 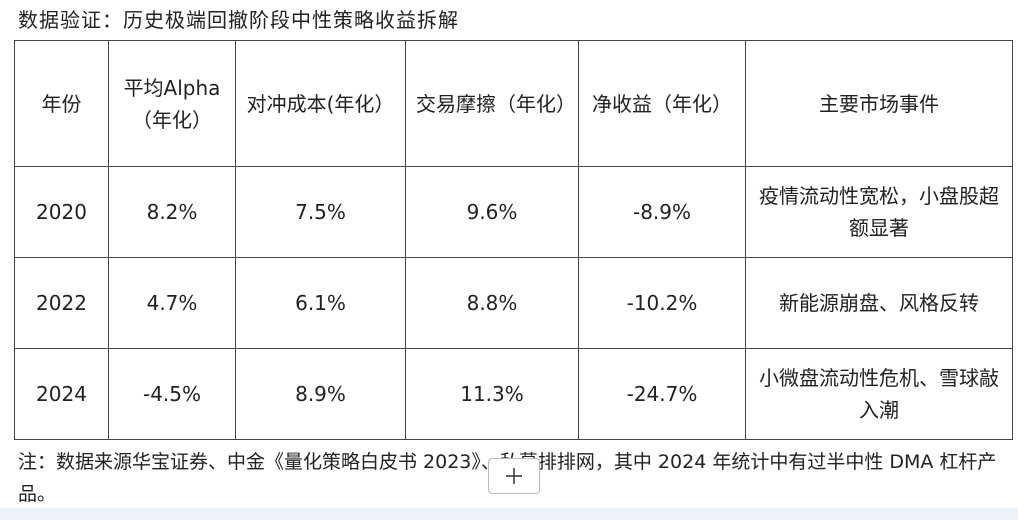 What do you see at coordinates (509, 514) in the screenshot?
I see `footer-strip` at bounding box center [509, 514].